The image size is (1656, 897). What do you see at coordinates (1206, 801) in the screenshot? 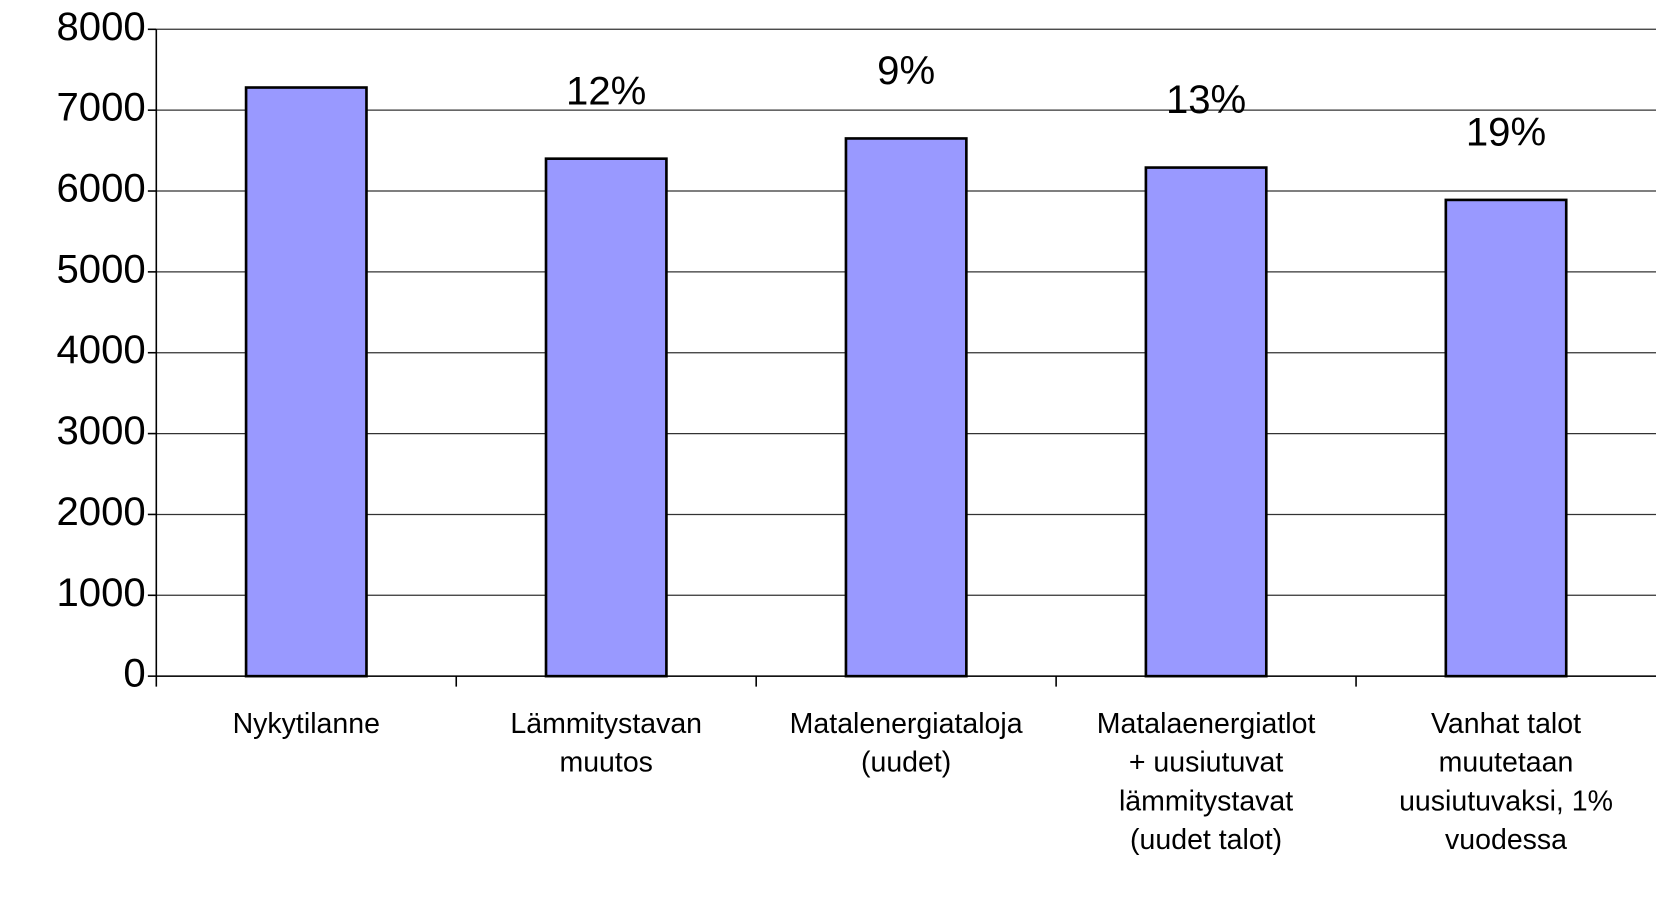
I see `x-tick-label: lämmitystavat` at bounding box center [1206, 801].